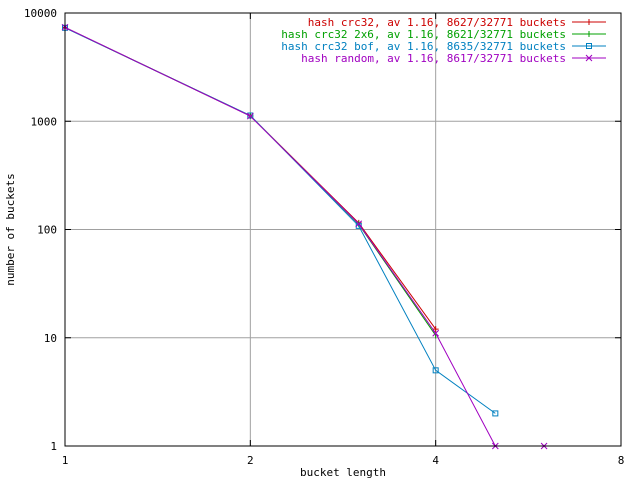  Describe the element at coordinates (53, 446) in the screenshot. I see `y-tick-label: 1` at that location.